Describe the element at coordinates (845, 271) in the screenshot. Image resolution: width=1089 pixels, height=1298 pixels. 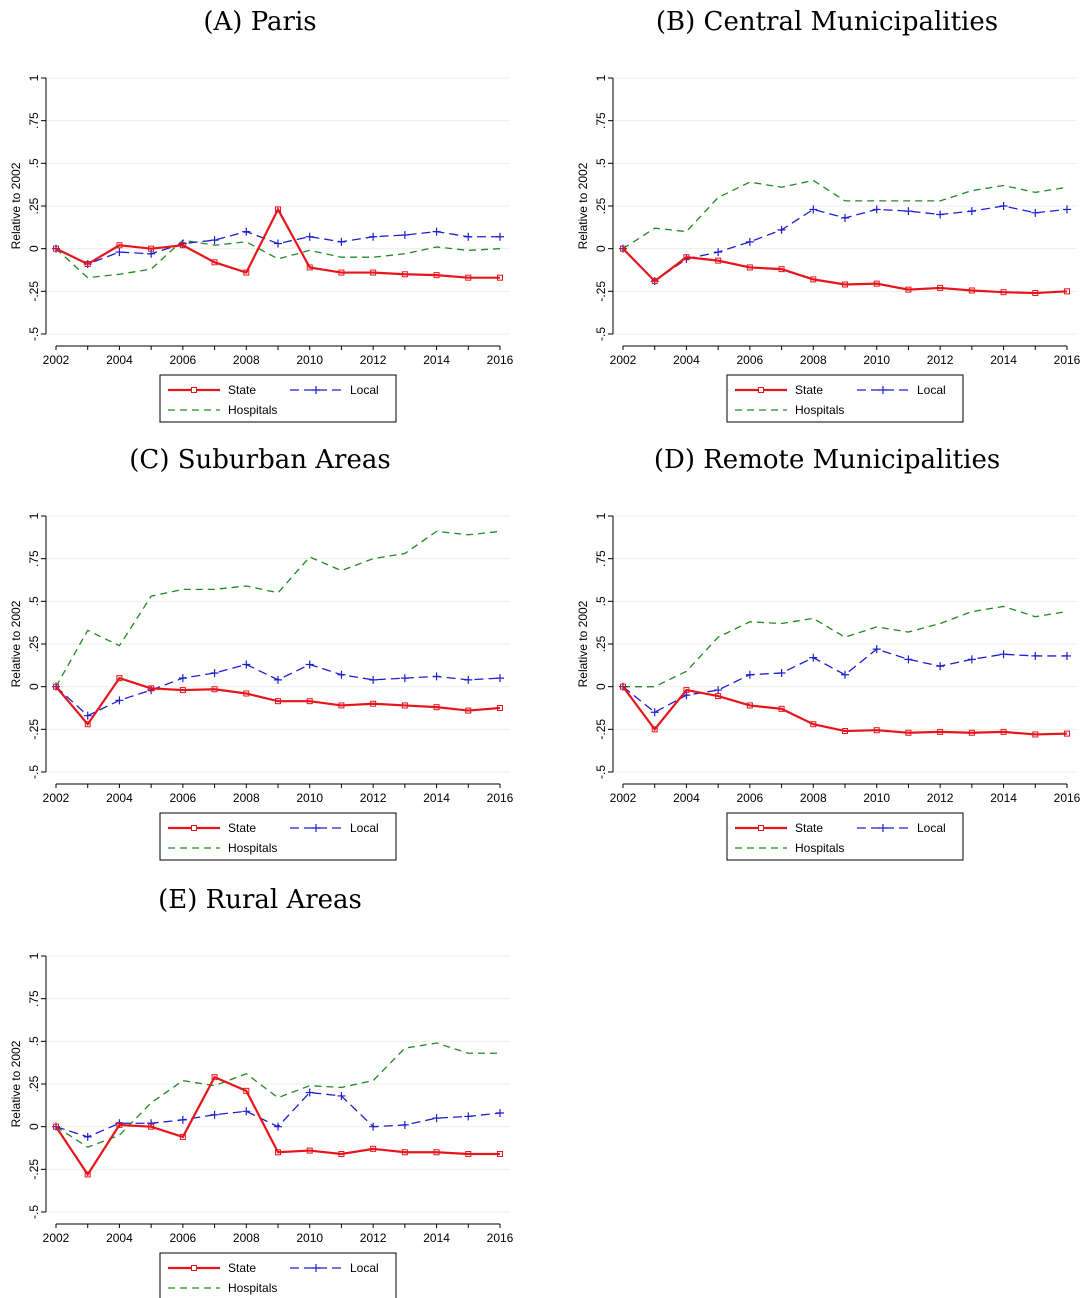
I see `series-line-state` at that location.